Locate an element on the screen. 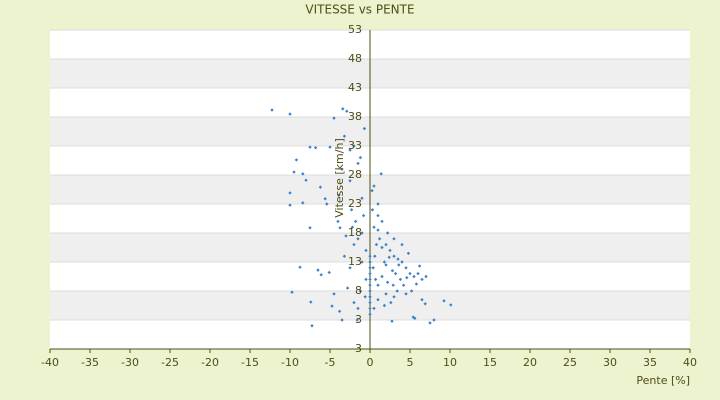 Image resolution: width=720 pixels, height=400 pixels. x-tick-label: -25 is located at coordinates (170, 362).